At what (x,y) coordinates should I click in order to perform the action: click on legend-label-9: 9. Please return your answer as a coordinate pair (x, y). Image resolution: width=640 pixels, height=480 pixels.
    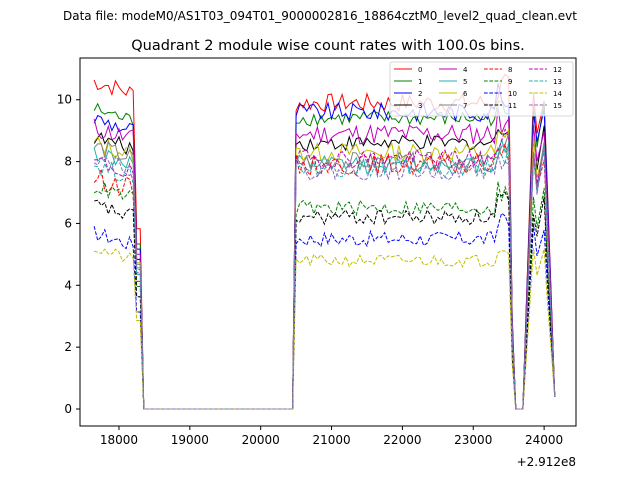
    Looking at the image, I should click on (510, 82).